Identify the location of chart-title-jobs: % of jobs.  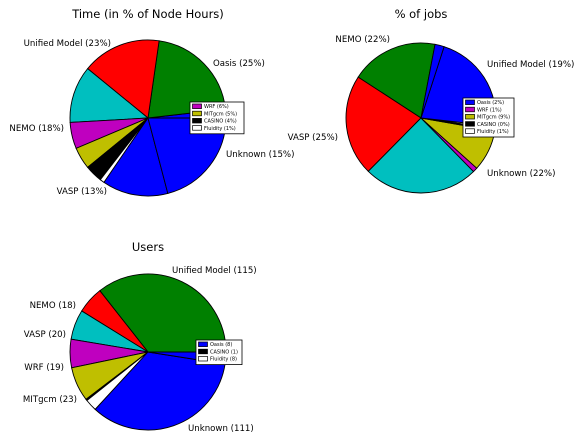
(421, 14).